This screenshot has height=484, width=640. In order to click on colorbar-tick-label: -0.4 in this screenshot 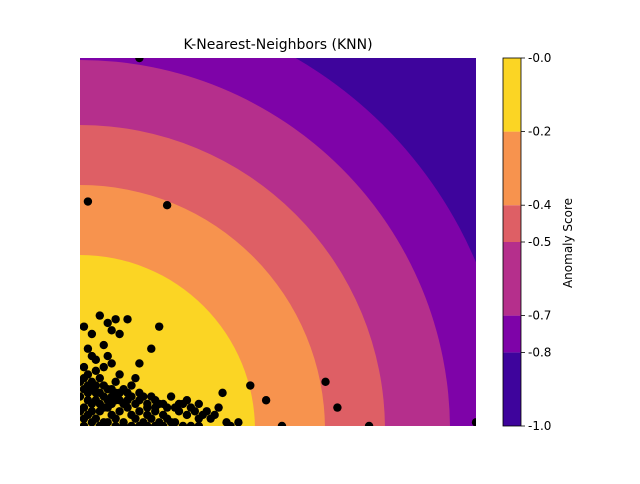, I will do `click(539, 205)`.